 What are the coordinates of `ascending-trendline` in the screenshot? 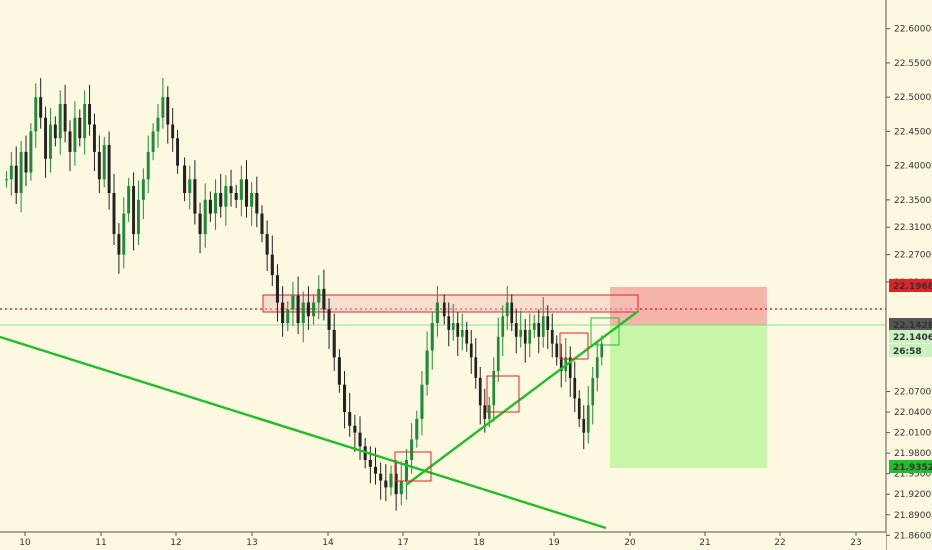 It's located at (521, 398).